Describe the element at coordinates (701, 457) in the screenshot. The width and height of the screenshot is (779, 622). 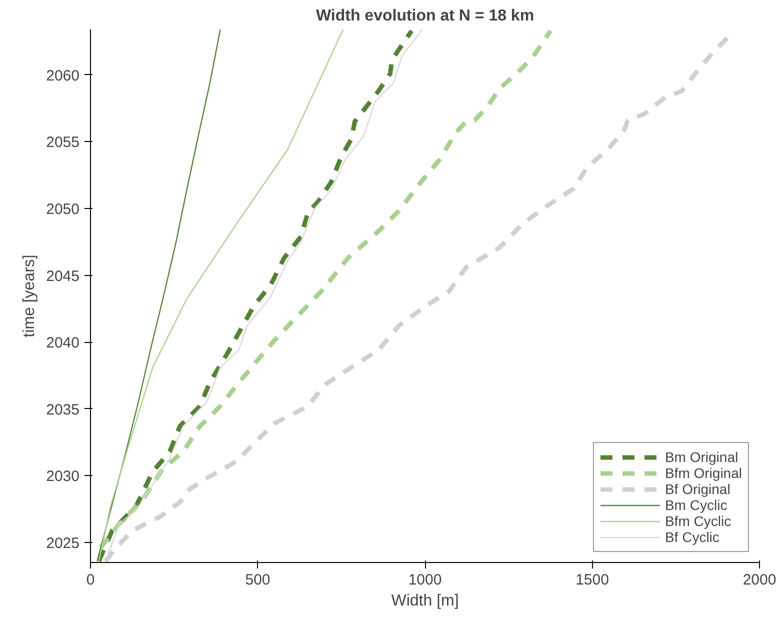
I see `legend-label: Bm Original` at that location.